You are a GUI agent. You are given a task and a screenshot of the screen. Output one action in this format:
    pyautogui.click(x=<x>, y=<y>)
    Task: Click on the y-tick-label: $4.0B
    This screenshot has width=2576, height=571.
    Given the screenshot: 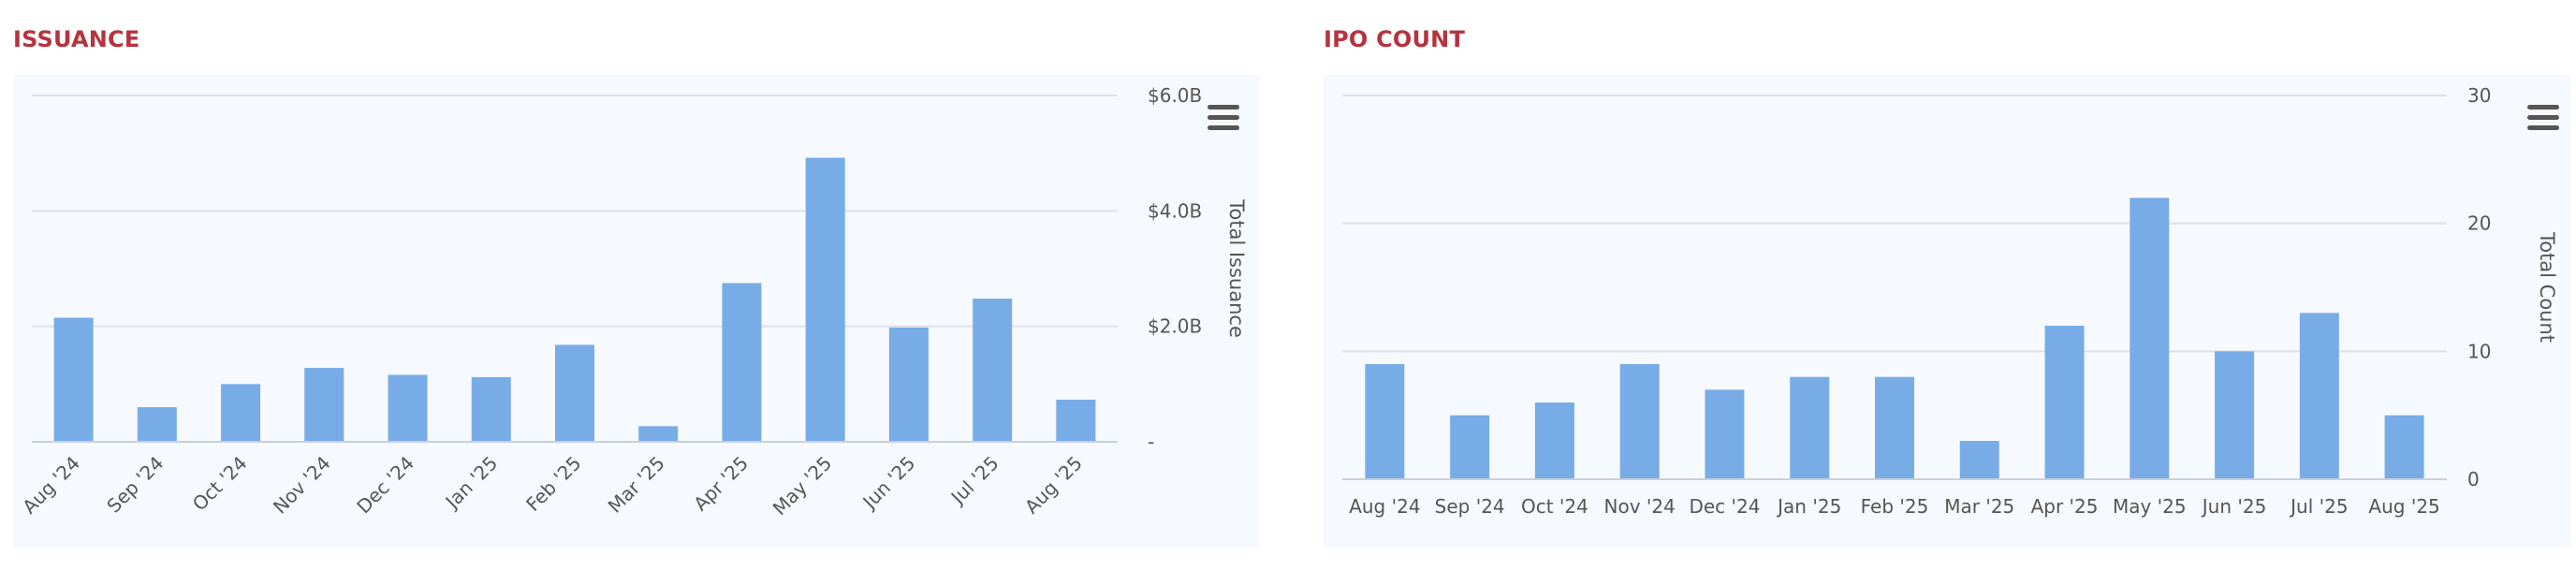 What is the action you would take?
    pyautogui.click(x=1175, y=210)
    